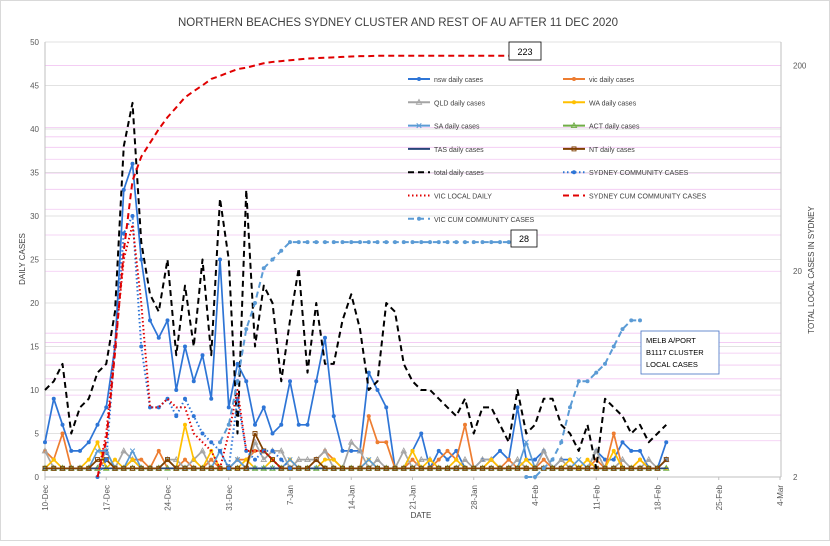 The height and width of the screenshot is (546, 830). I want to click on y-tick-label: 30, so click(34, 216).